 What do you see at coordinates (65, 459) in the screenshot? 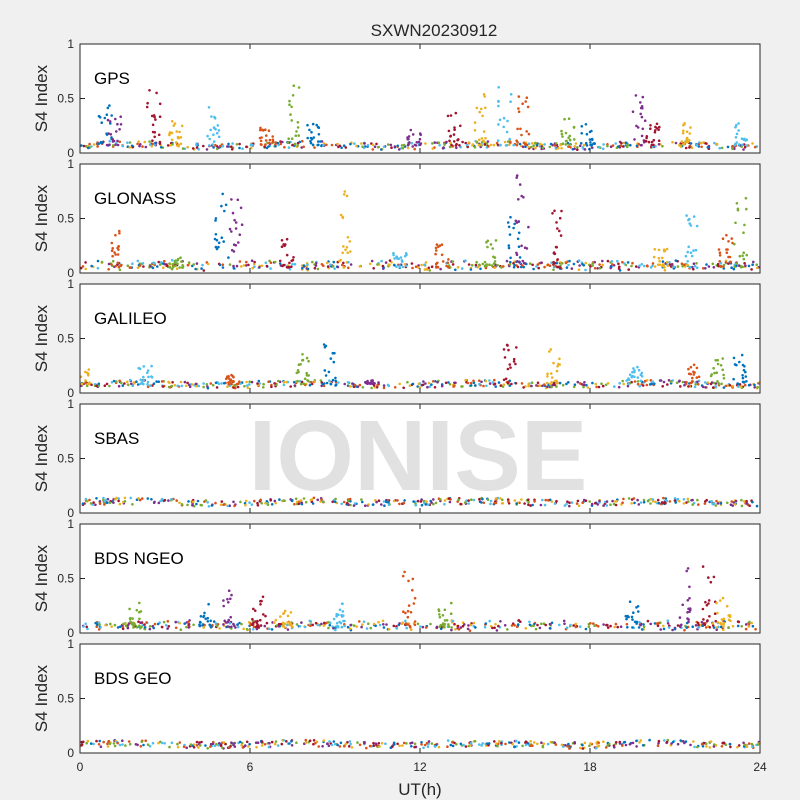
I see `y-tick-label: 0.5` at bounding box center [65, 459].